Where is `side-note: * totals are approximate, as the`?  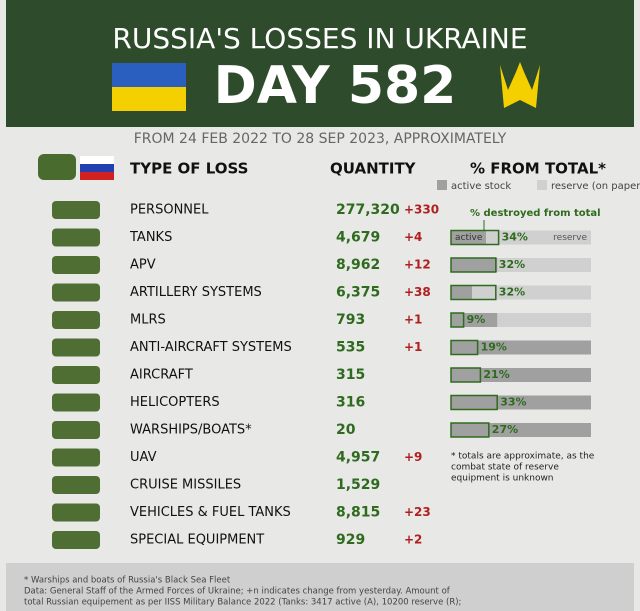
side-note: * totals are approximate, as the is located at coordinates (523, 457).